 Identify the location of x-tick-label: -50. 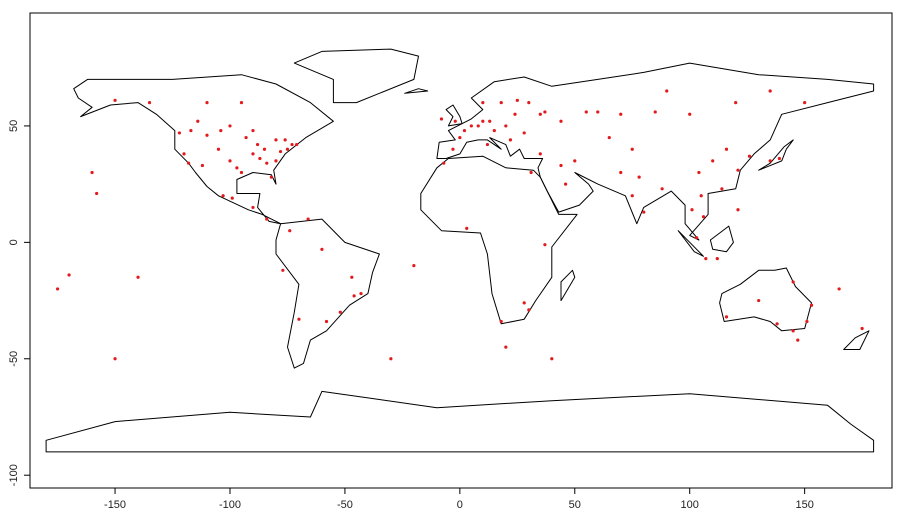
(345, 505).